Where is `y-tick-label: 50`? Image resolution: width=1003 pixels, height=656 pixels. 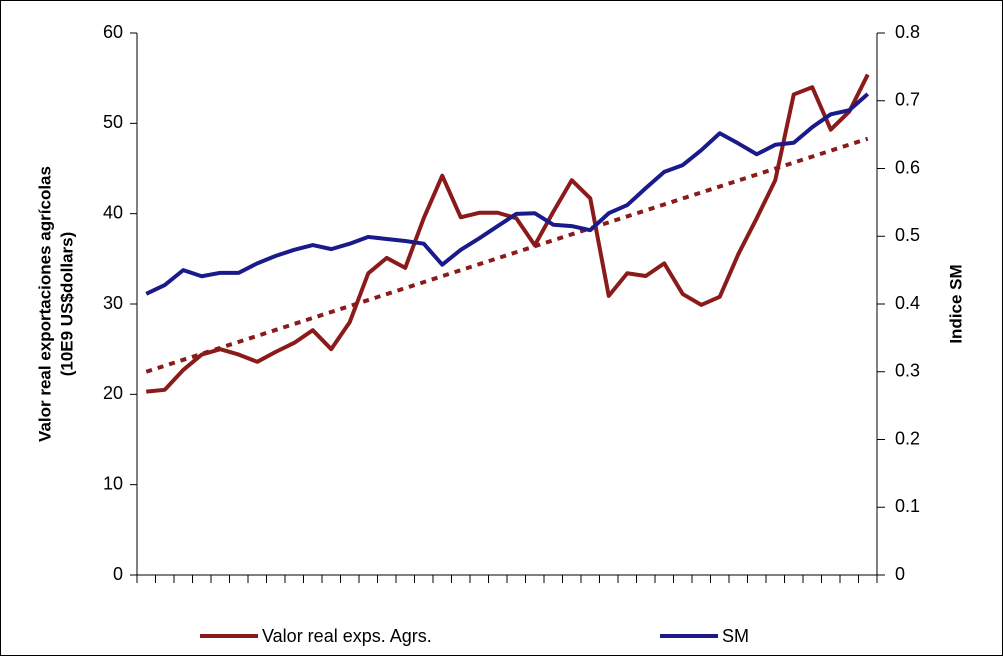 y-tick-label: 50 is located at coordinates (113, 122).